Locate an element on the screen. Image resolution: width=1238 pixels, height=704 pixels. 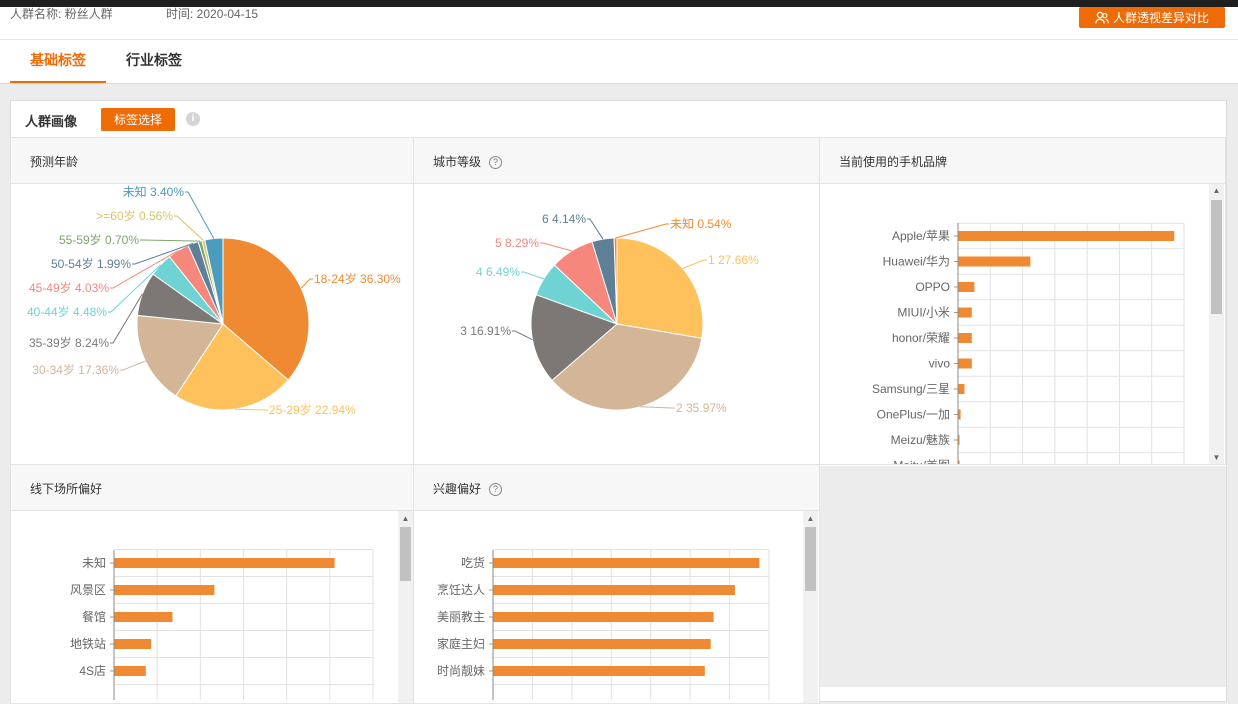
city-slice-label: 4 6.49% is located at coordinates (498, 272).